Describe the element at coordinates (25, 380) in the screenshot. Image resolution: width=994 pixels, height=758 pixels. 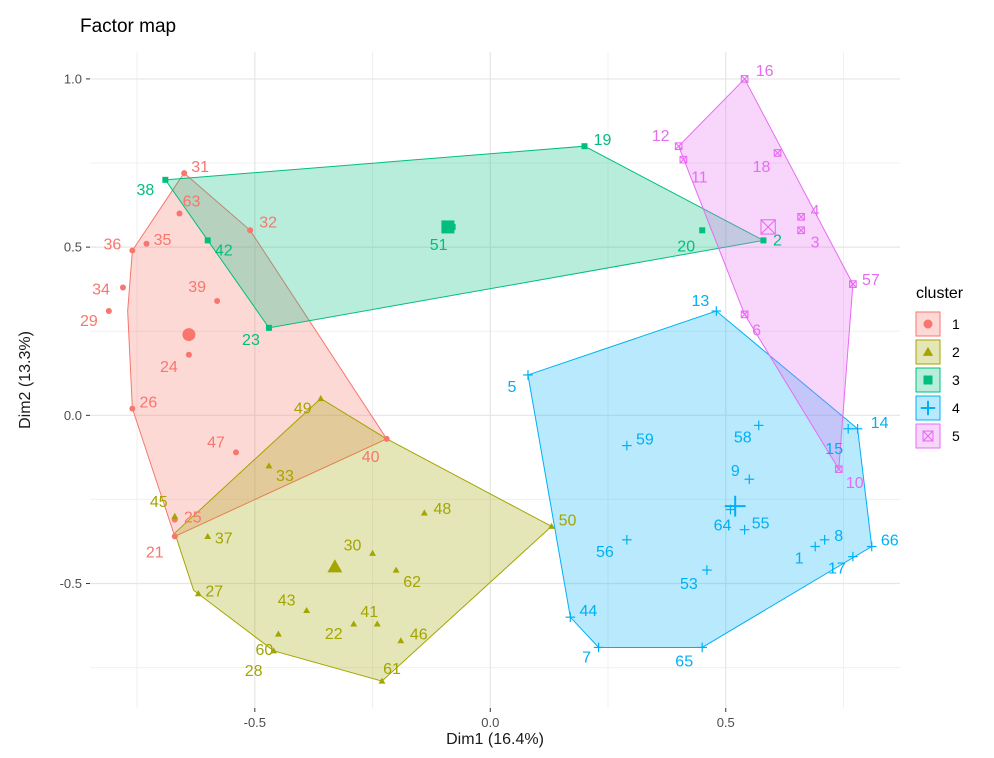
I see `y-axis-title: Dim2 (13.3%)` at that location.